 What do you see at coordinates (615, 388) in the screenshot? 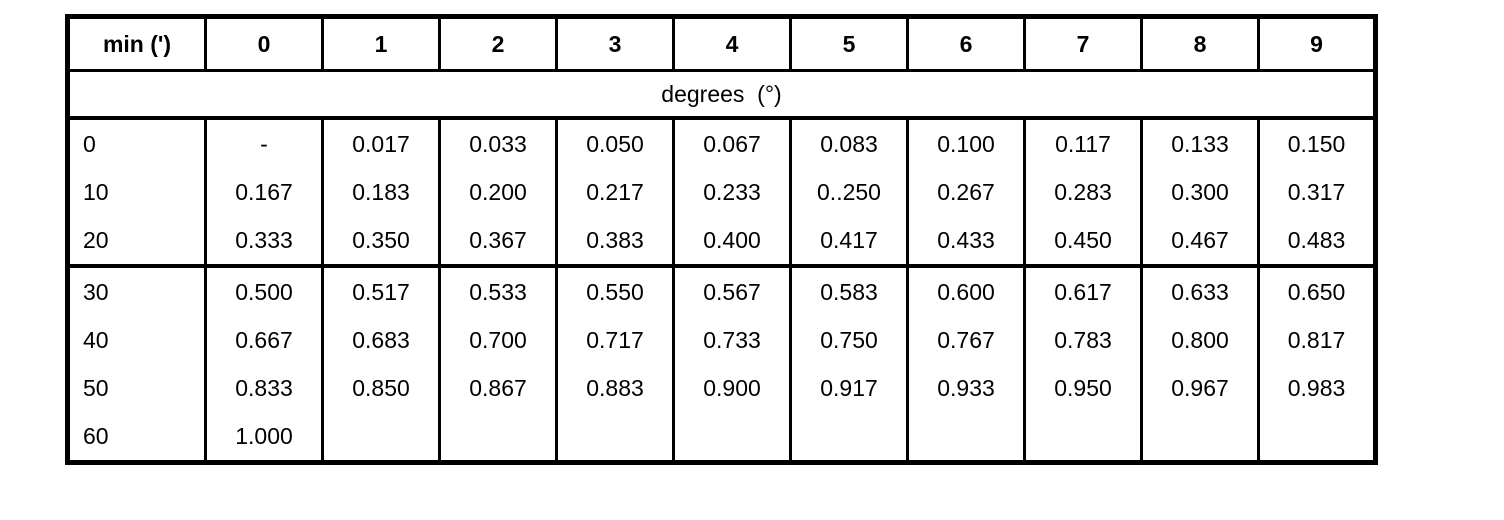
I see `value-cell-50-3: 0.883` at bounding box center [615, 388].